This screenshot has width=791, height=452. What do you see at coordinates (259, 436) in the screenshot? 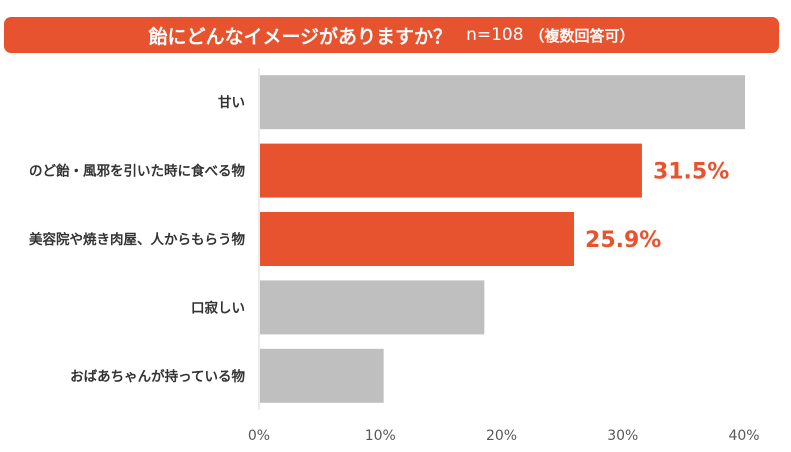
I see `x-tick-label-0: 0%` at bounding box center [259, 436].